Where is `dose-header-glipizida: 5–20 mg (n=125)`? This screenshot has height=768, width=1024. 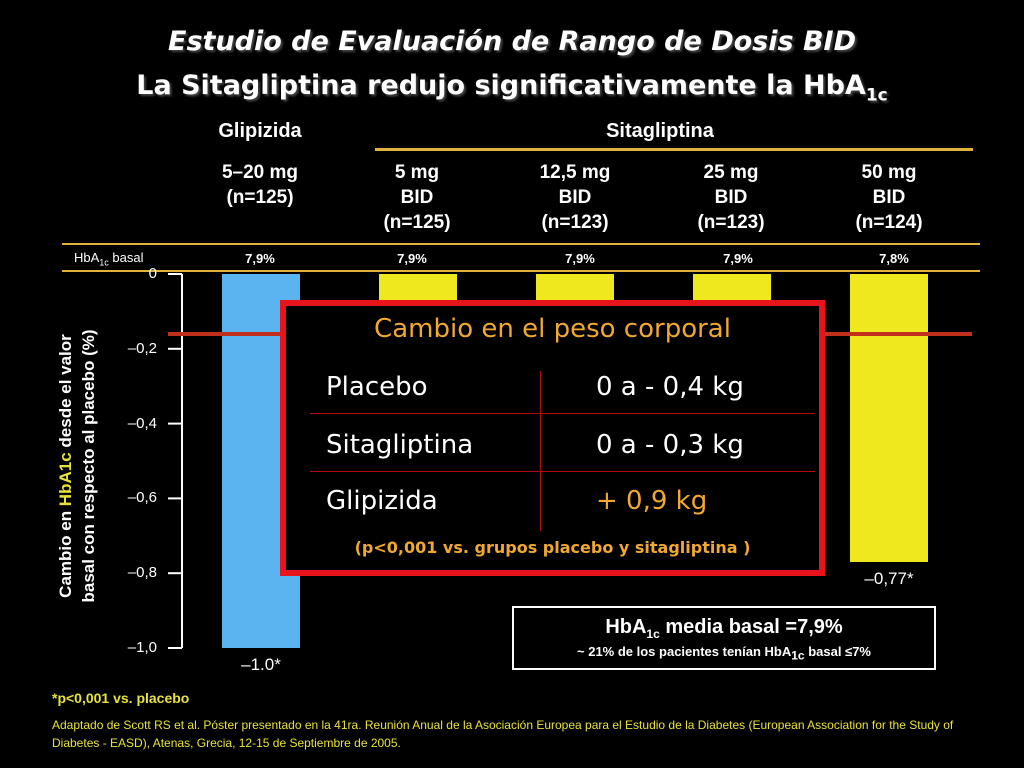 dose-header-glipizida: 5–20 mg (n=125) is located at coordinates (260, 185).